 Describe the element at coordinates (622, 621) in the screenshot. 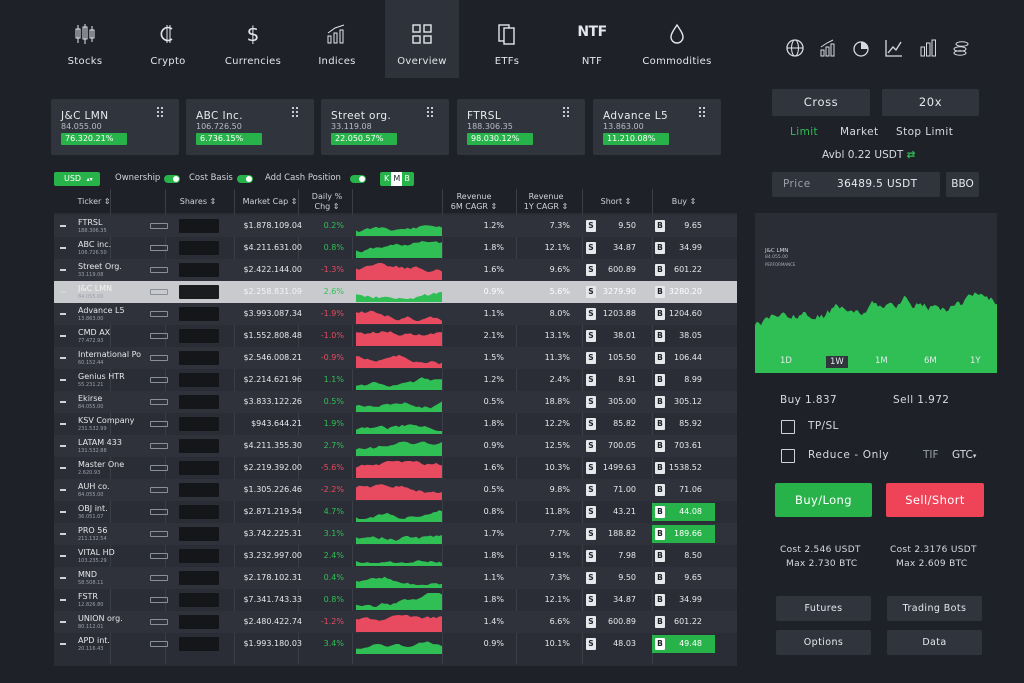

I see `row-short-price: 600.89` at that location.